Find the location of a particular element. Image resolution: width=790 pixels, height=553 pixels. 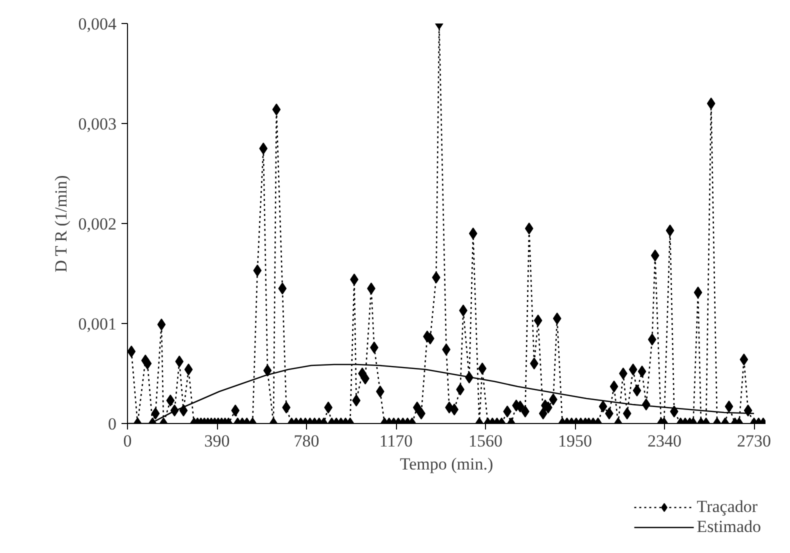

y-tick-label: 0,004 is located at coordinates (97, 24).